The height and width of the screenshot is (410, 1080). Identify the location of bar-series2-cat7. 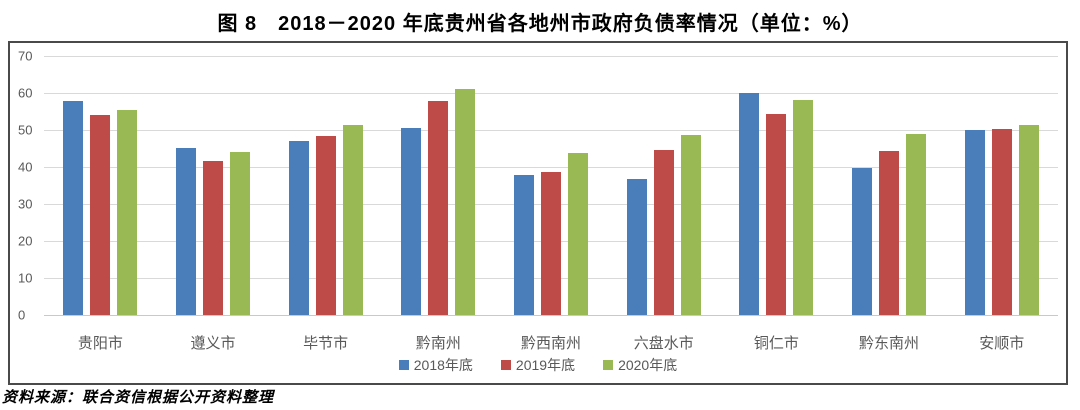
(916, 224).